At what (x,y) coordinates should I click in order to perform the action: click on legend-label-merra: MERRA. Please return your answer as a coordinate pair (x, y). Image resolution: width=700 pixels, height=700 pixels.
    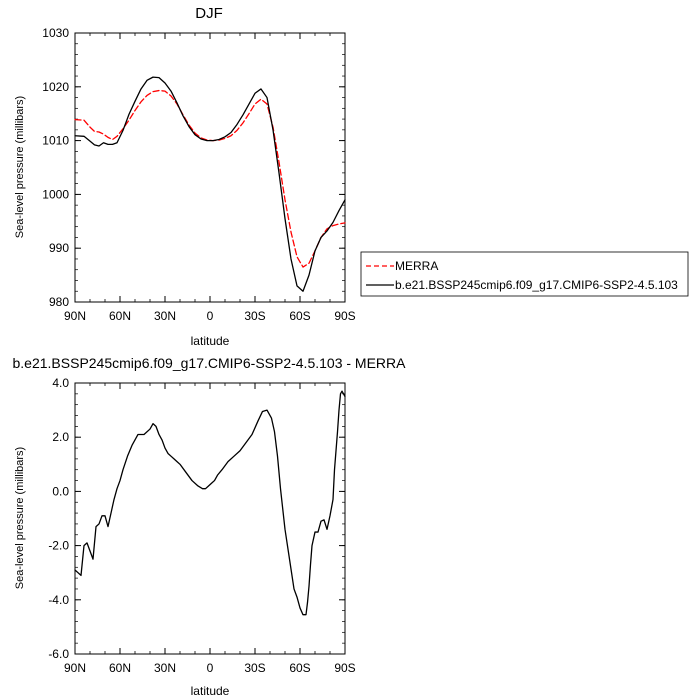
    Looking at the image, I should click on (416, 266).